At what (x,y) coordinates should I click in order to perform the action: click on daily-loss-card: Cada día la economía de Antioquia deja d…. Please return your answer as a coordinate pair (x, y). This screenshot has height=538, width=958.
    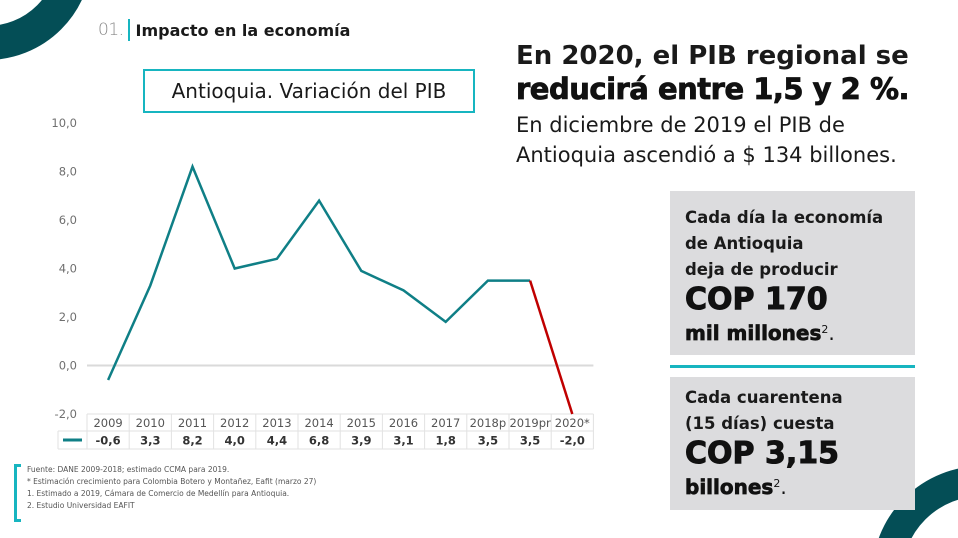
    Looking at the image, I should click on (792, 273).